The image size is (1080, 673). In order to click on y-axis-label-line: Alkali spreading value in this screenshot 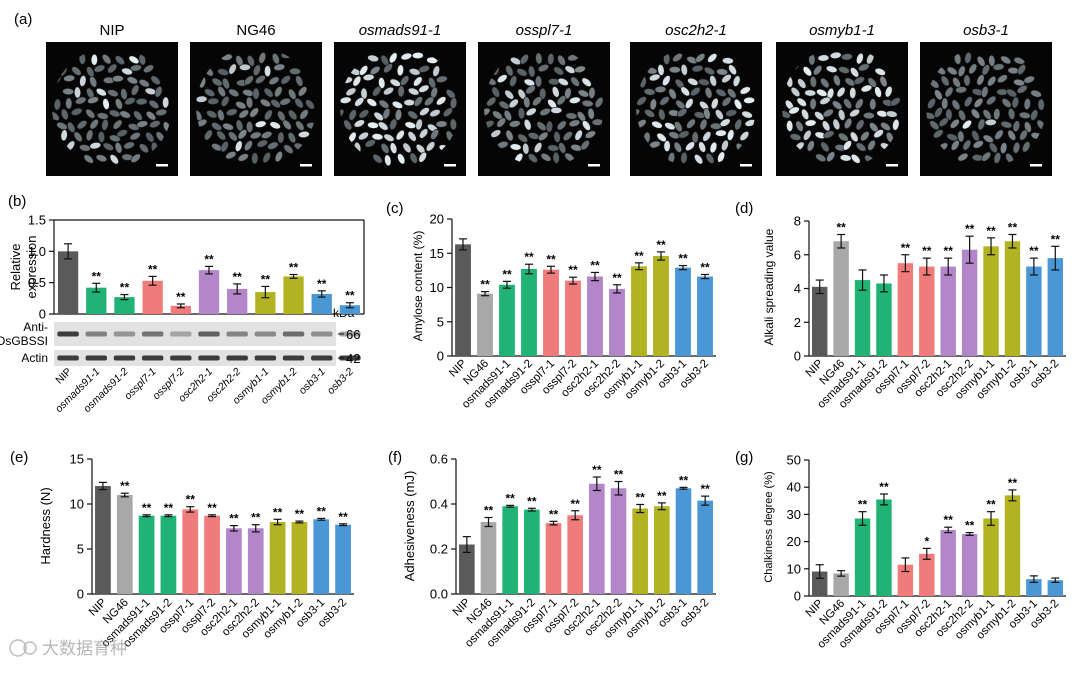, I will do `click(769, 286)`.